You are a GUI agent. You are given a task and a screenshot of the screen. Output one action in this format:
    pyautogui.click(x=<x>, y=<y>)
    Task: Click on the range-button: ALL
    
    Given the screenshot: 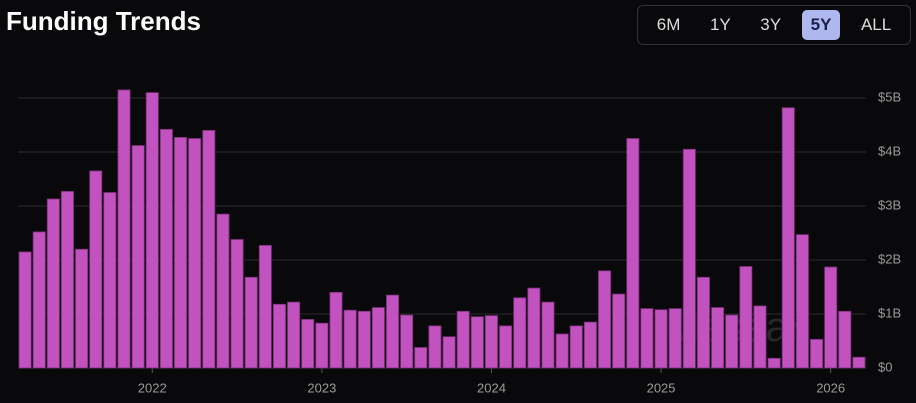 What is the action you would take?
    pyautogui.click(x=876, y=24)
    